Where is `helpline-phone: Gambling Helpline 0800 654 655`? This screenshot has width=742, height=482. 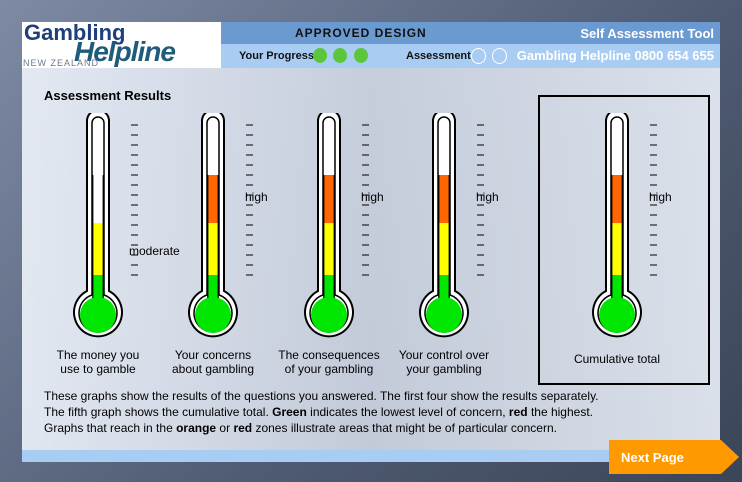 helpline-phone: Gambling Helpline 0800 654 655 is located at coordinates (615, 55).